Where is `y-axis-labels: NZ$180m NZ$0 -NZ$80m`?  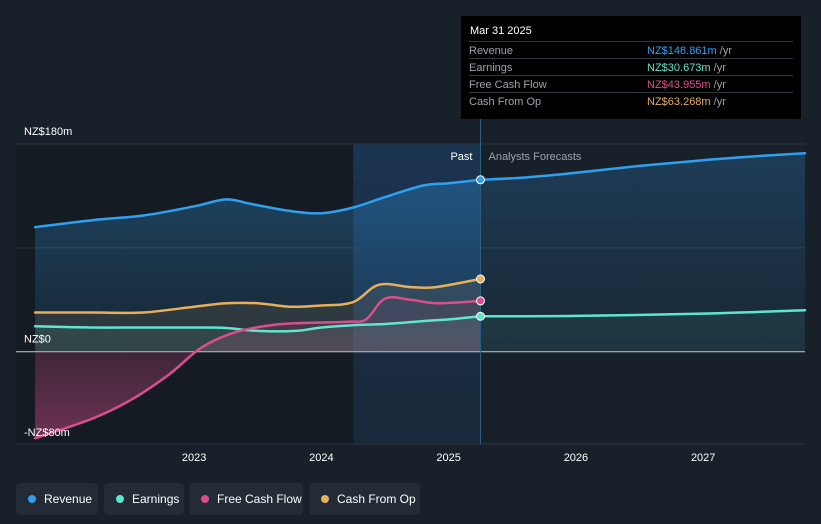
y-axis-labels: NZ$180m NZ$0 -NZ$80m is located at coordinates (48, 282).